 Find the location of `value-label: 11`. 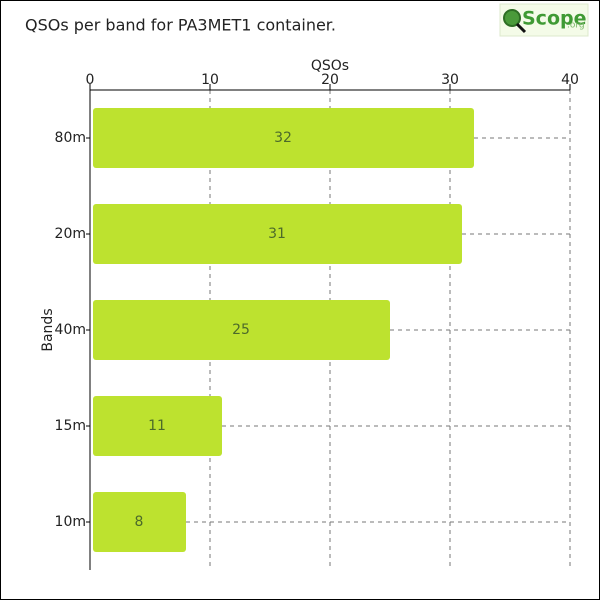

value-label: 11 is located at coordinates (157, 426).